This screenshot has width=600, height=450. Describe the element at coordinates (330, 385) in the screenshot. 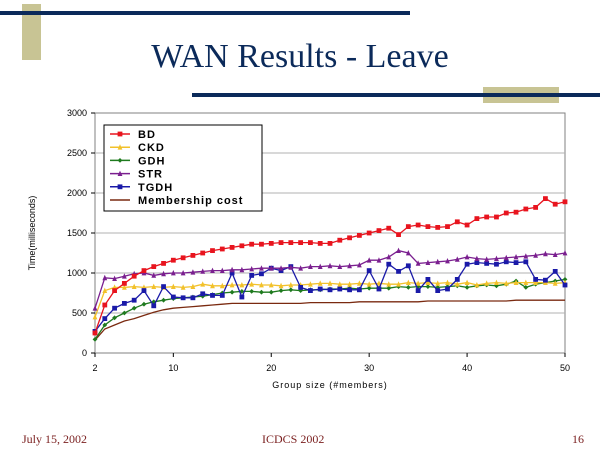

I see `x-axis-label: Group size (#members)` at that location.